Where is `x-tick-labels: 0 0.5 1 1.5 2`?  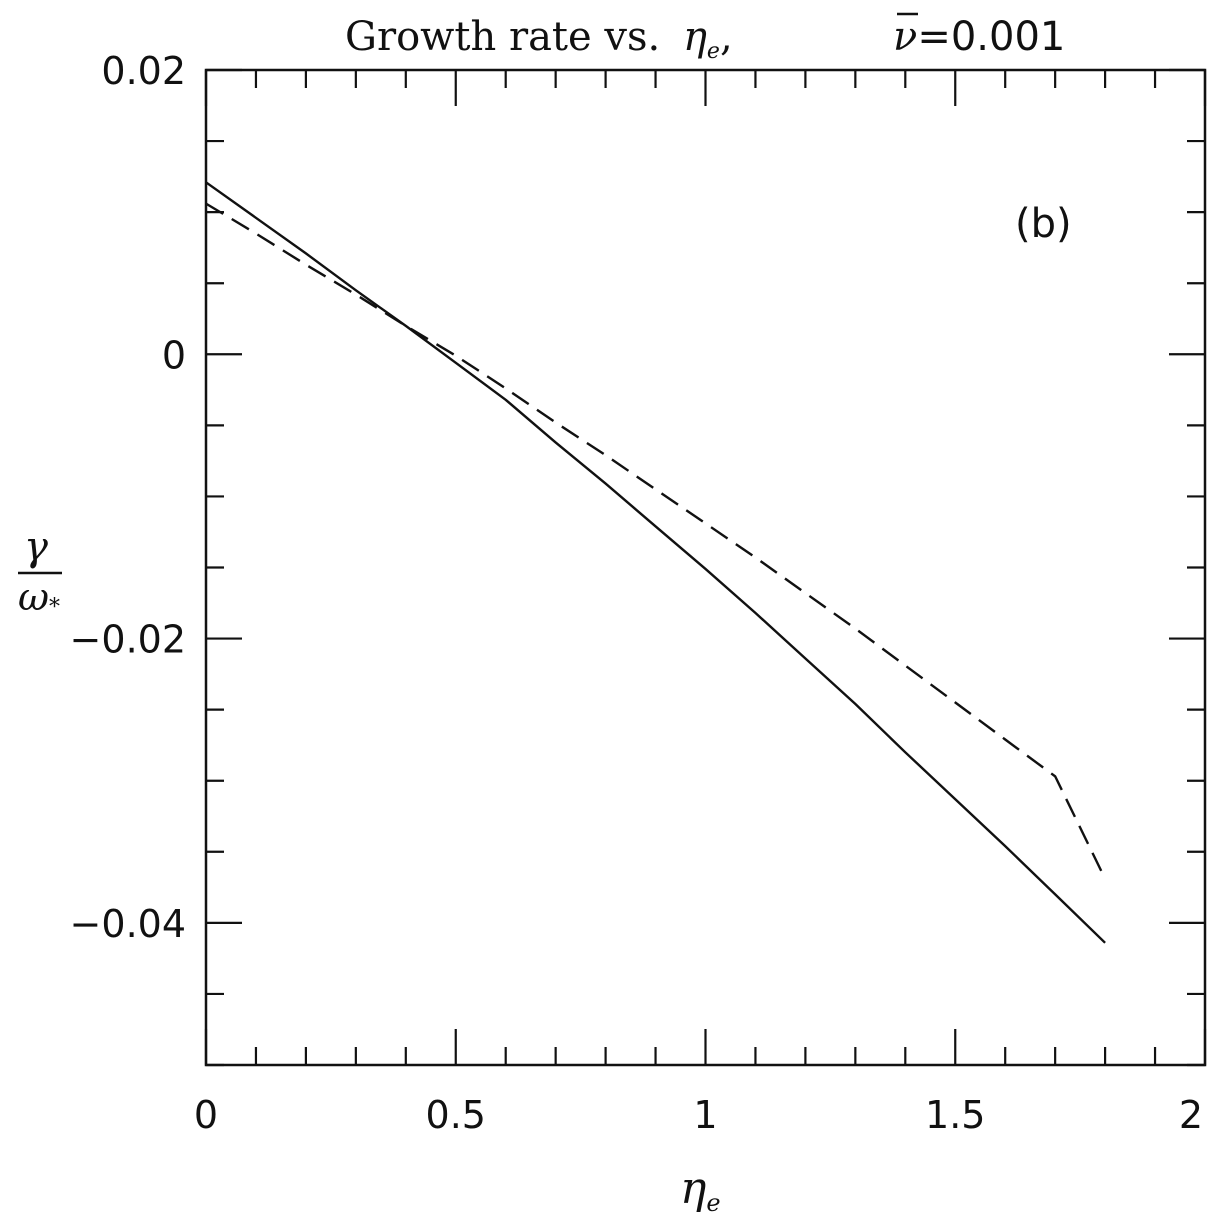
x-tick-labels: 0 0.5 1 1.5 2 is located at coordinates (698, 1115).